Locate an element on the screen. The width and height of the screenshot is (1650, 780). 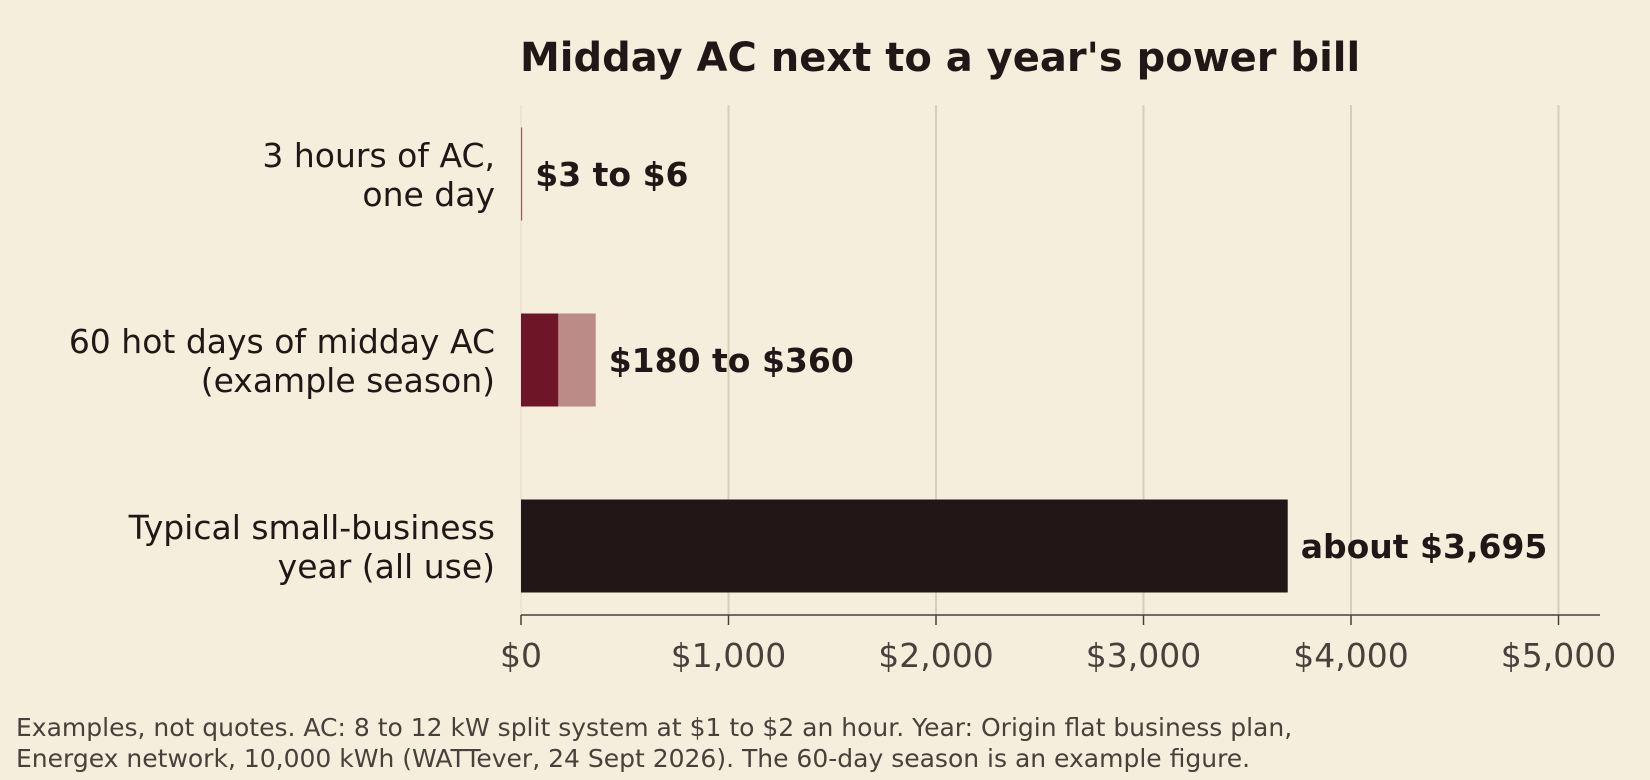
category-label-line: Typical small-business is located at coordinates (311, 527).